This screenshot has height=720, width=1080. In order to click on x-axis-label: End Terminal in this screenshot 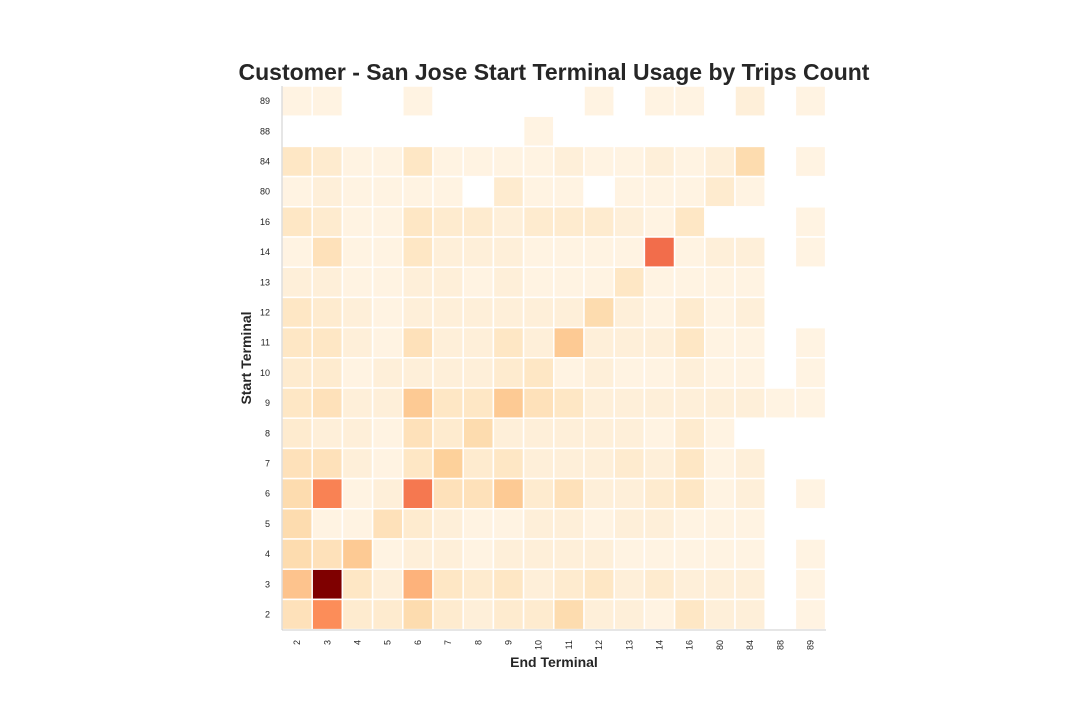, I will do `click(554, 662)`.